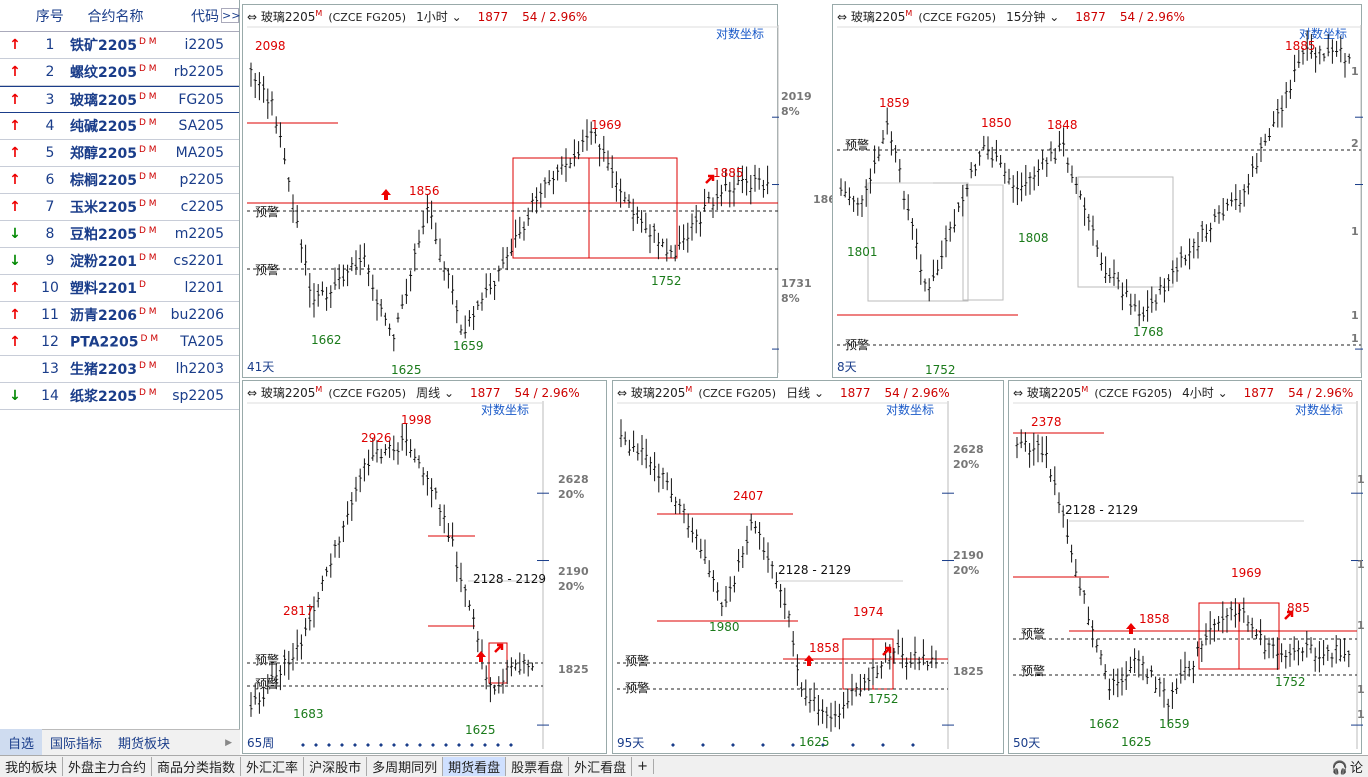  What do you see at coordinates (432, 17) in the screenshot?
I see `period-select: 1小时` at bounding box center [432, 17].